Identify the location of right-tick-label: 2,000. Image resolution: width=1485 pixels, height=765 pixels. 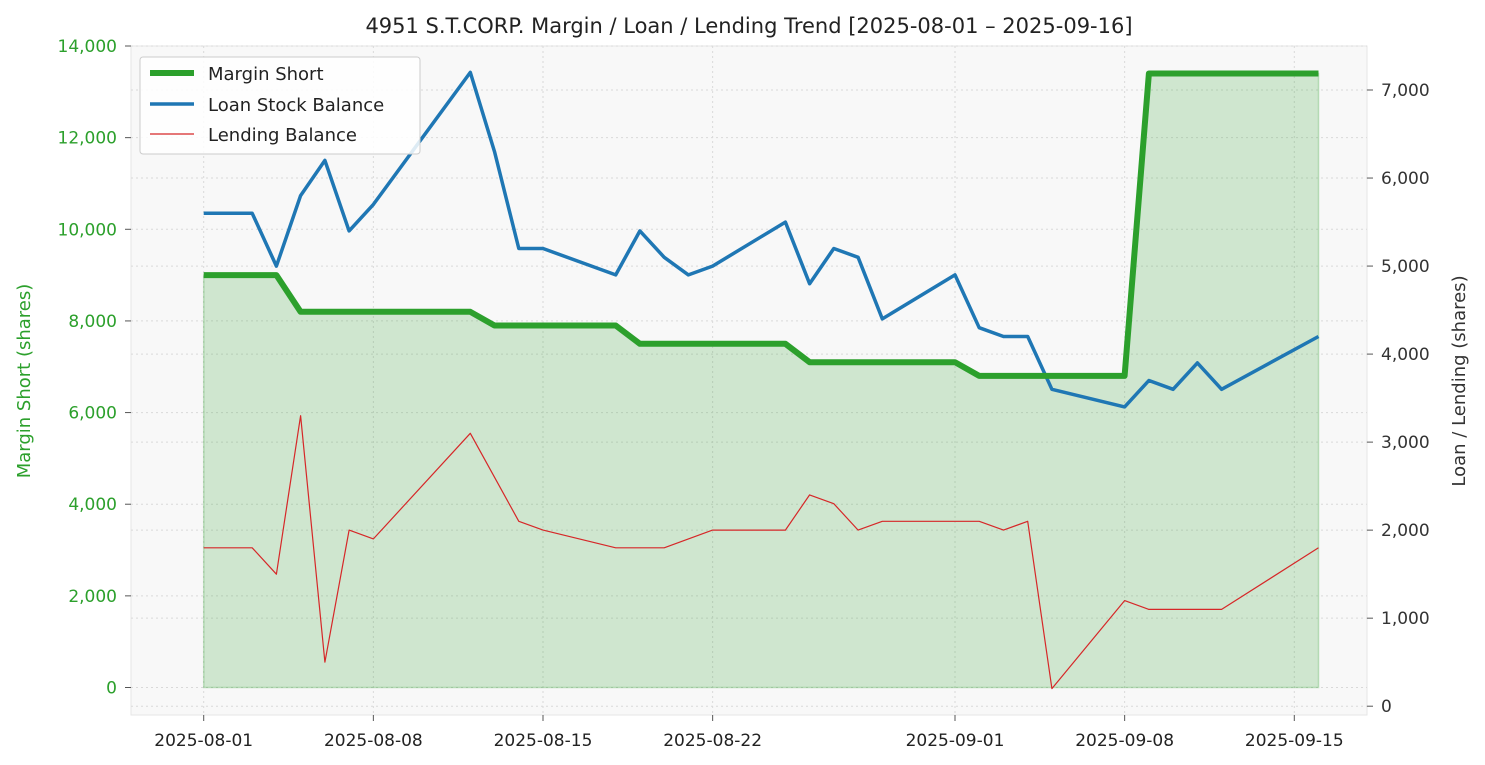
(1405, 531).